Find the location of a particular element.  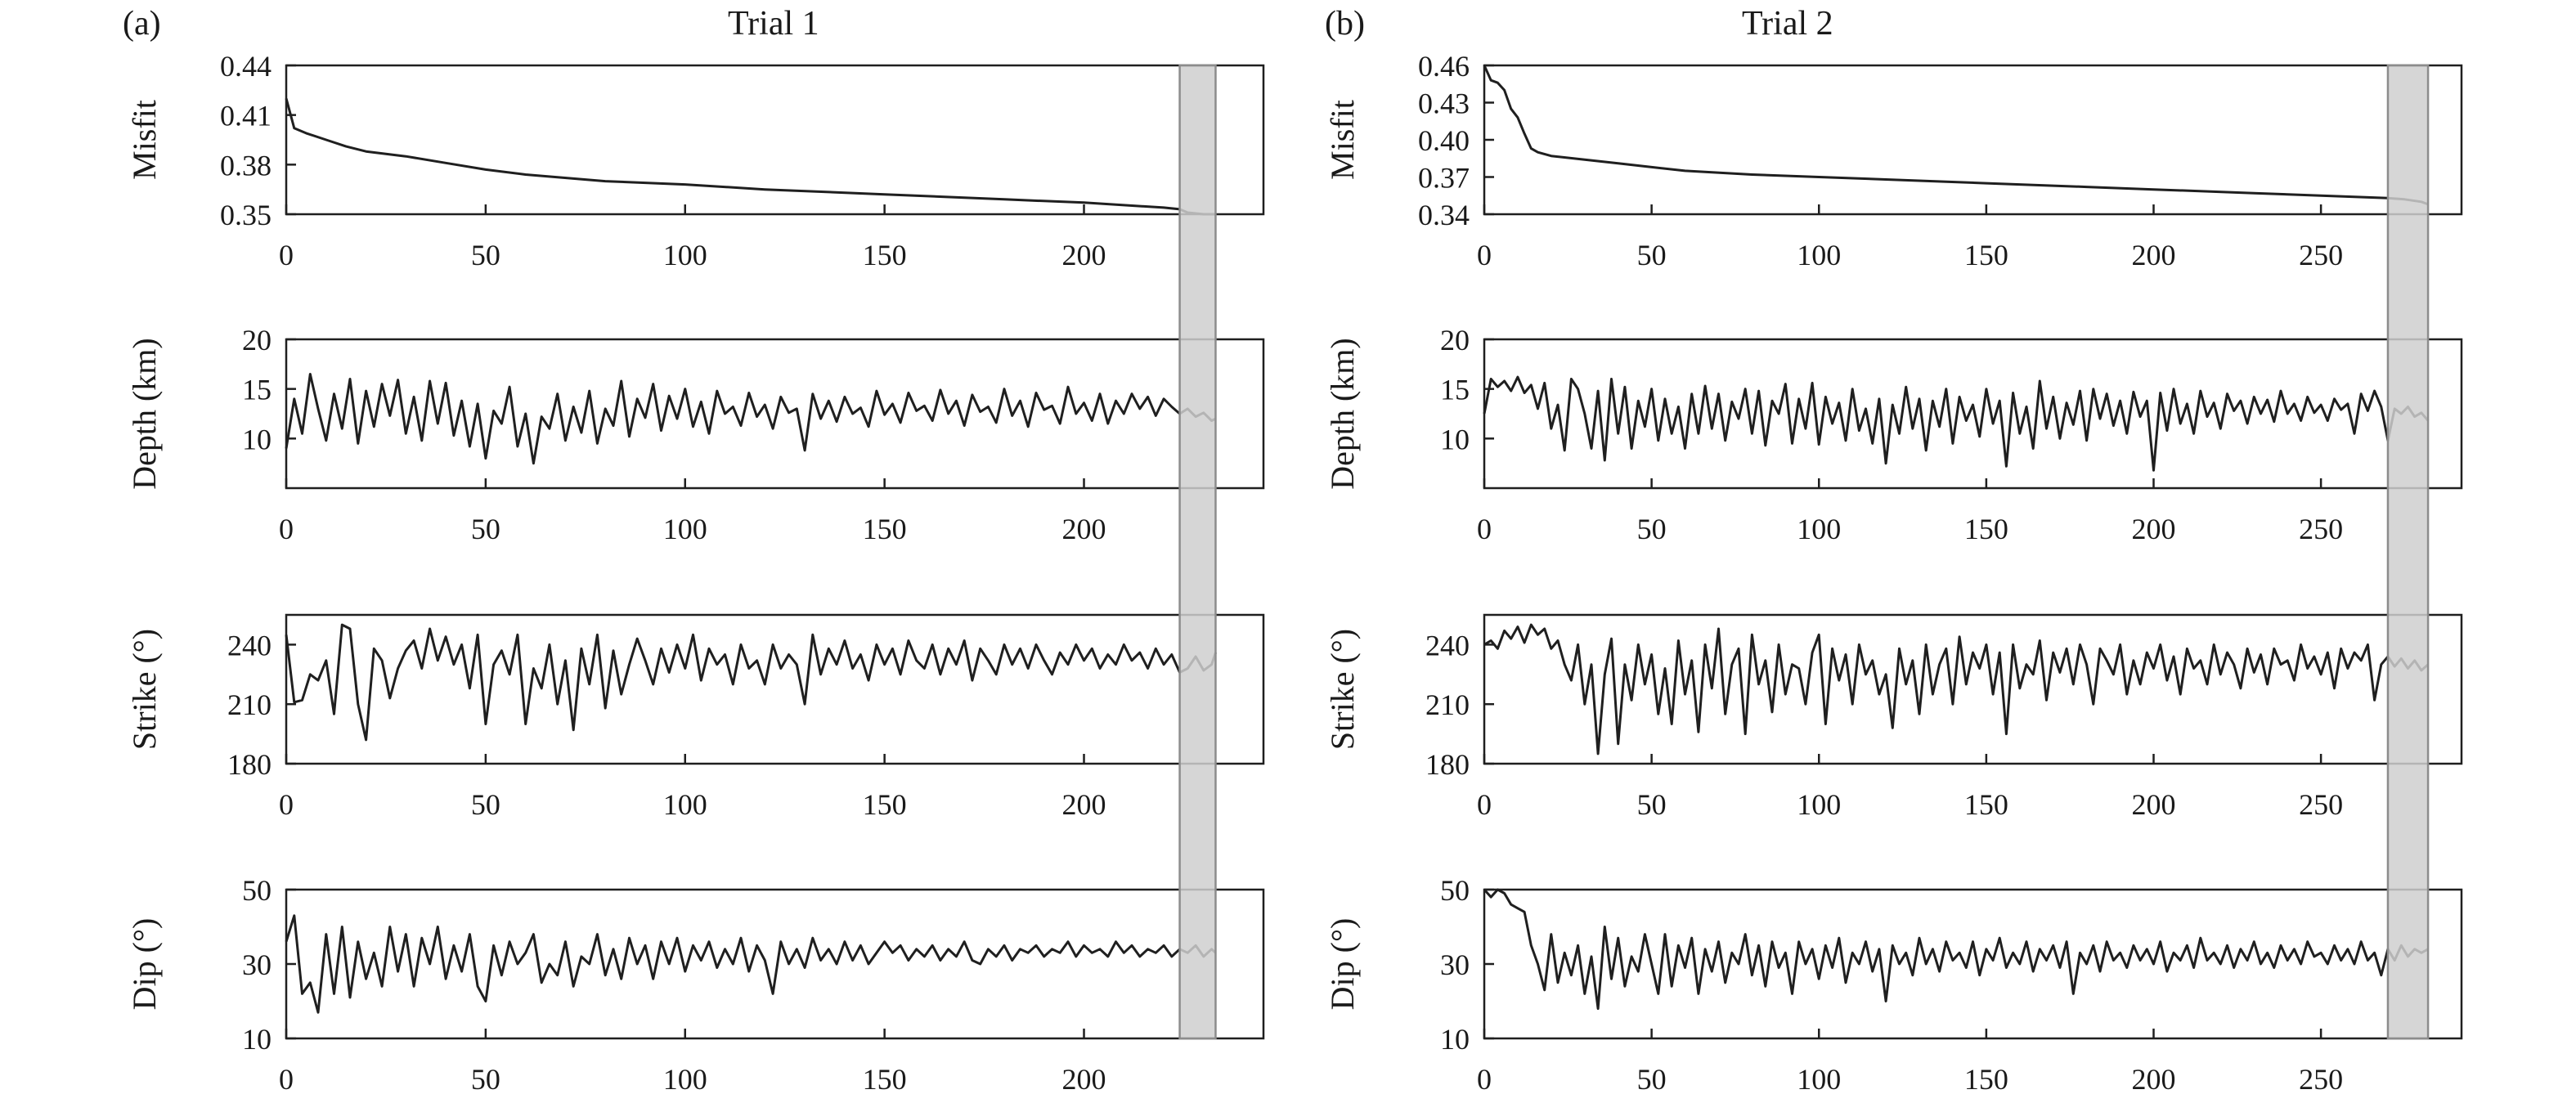

y-tick-label: 0.38 is located at coordinates (246, 165).